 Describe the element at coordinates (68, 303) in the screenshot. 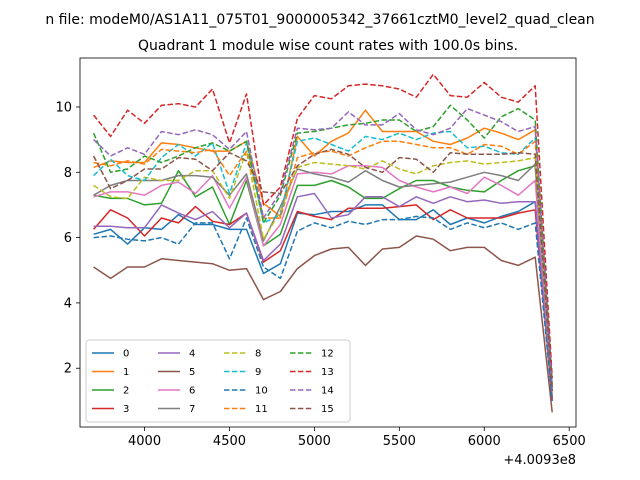

I see `y-tick-label: 4` at that location.